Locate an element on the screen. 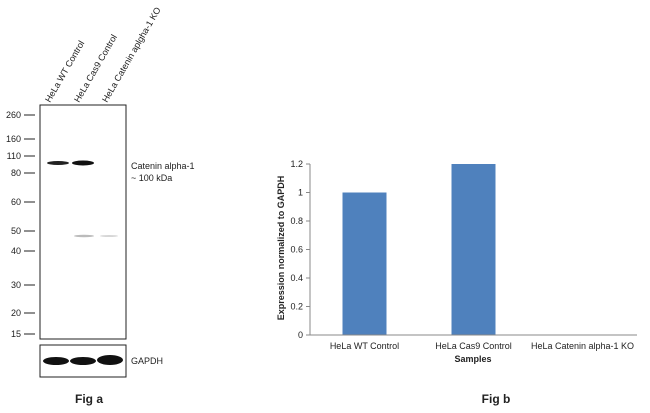  y-tick-label: 1.2 is located at coordinates (296, 164).